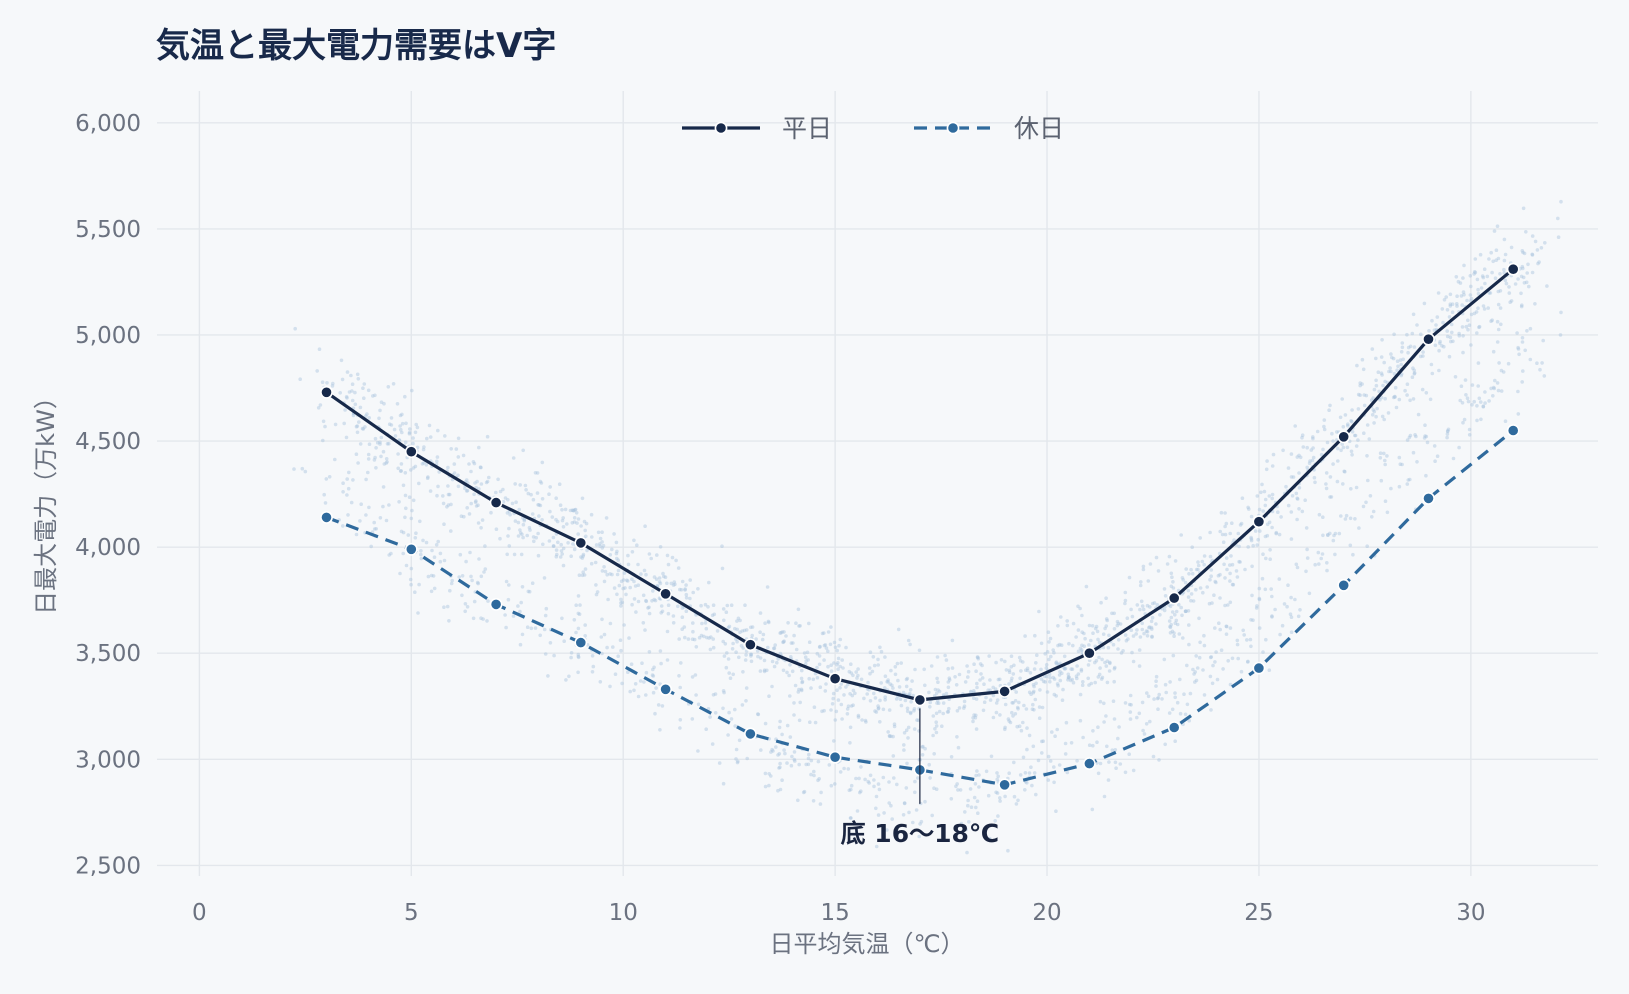 The image size is (1629, 994). I want to click on series-point-holiday, so click(496, 604).